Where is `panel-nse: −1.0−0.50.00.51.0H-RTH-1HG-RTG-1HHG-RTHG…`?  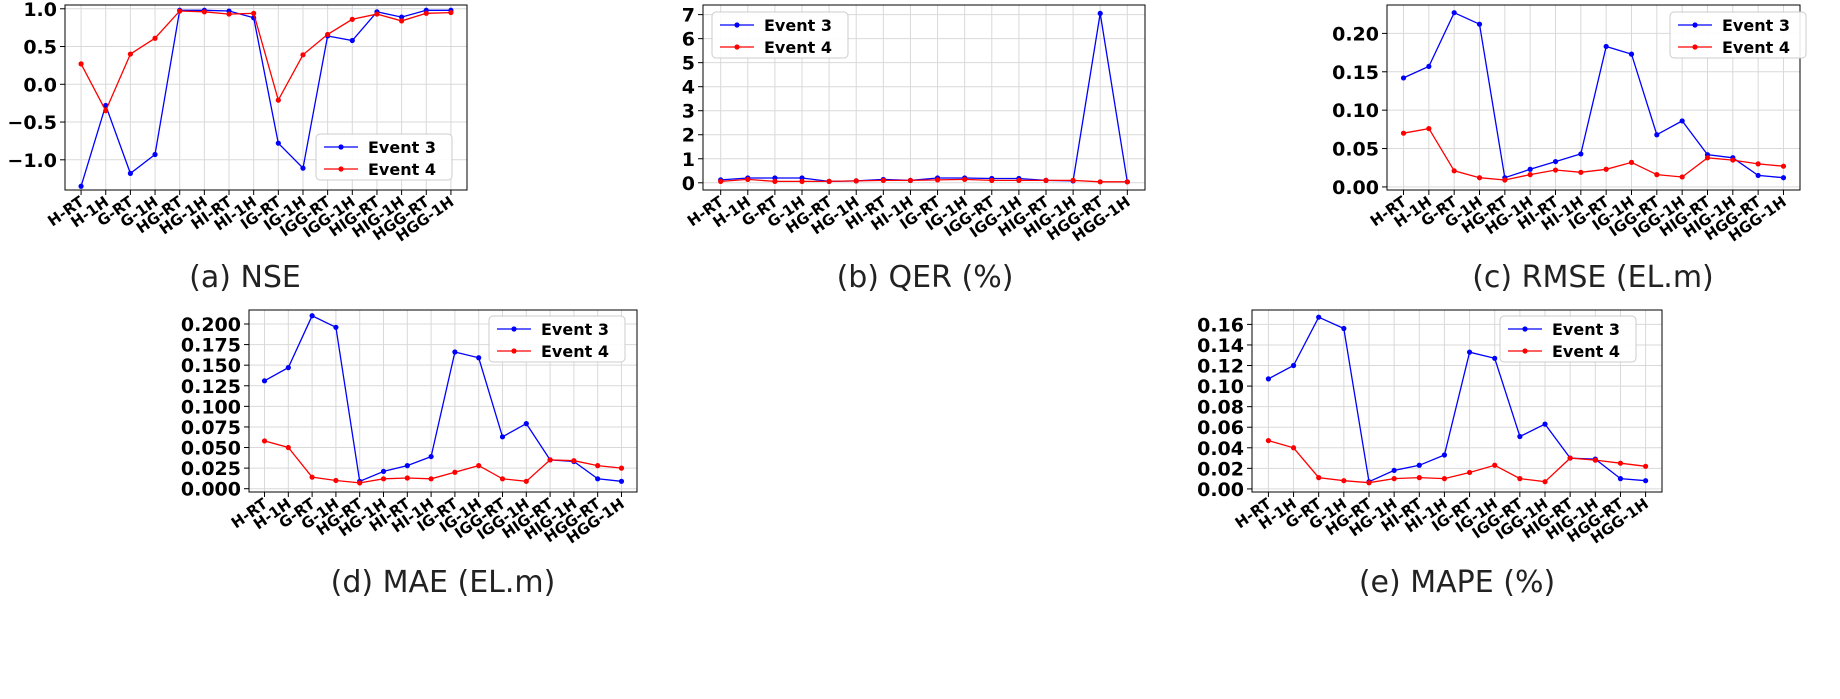 panel-nse: −1.0−0.50.00.51.0H-RTH-1HG-RTG-1HHG-RTHG… is located at coordinates (237, 147).